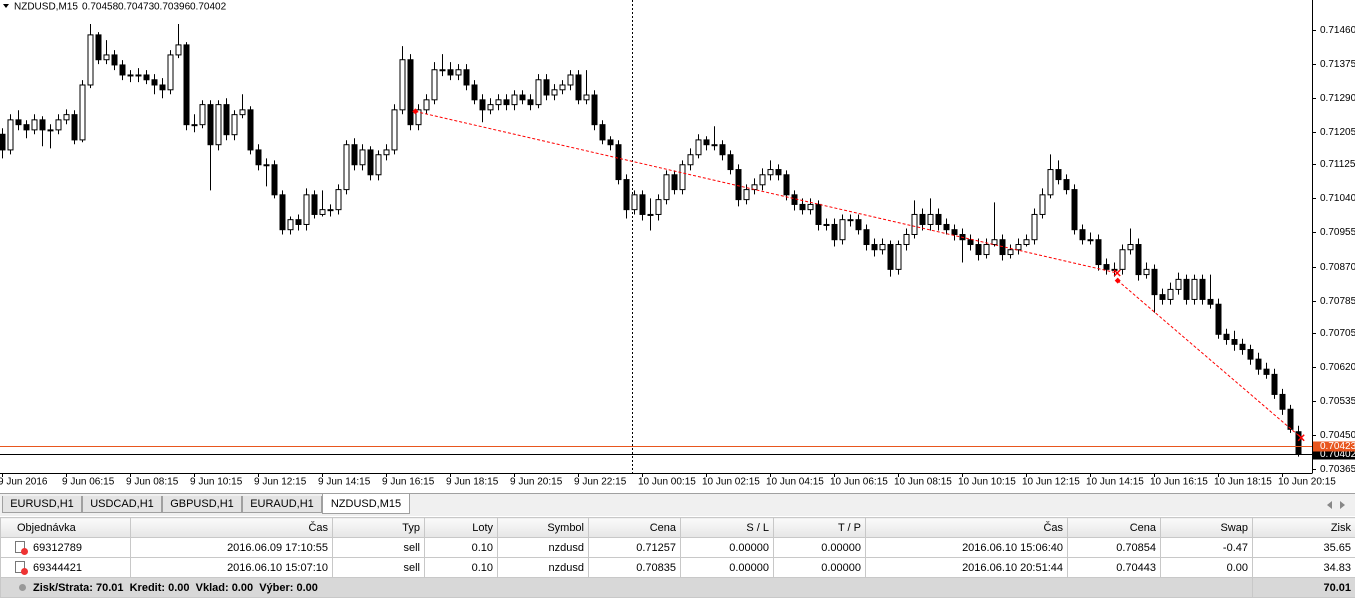 The width and height of the screenshot is (1355, 598). What do you see at coordinates (859, 482) in the screenshot?
I see `x-tick-label: 10 Jun 06:15` at bounding box center [859, 482].